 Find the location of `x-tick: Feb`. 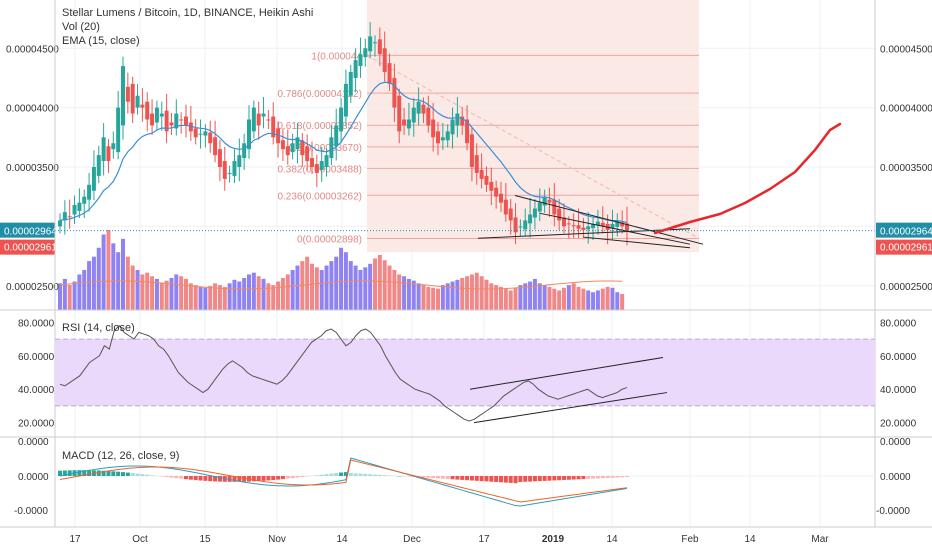

x-tick: Feb is located at coordinates (690, 539).